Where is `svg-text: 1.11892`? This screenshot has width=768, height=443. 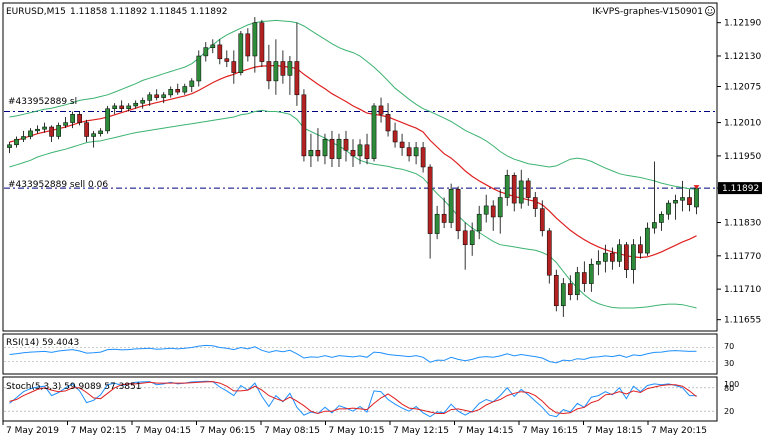 svg-text: 1.11892 is located at coordinates (740, 189).